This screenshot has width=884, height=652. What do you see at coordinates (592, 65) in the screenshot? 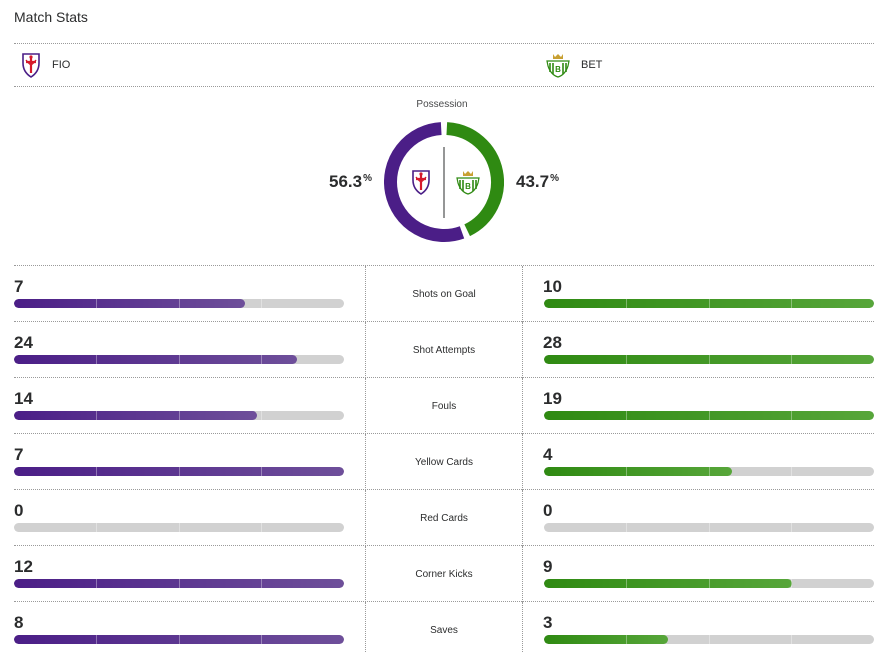
I see `away-team-abbr: BET` at bounding box center [592, 65].